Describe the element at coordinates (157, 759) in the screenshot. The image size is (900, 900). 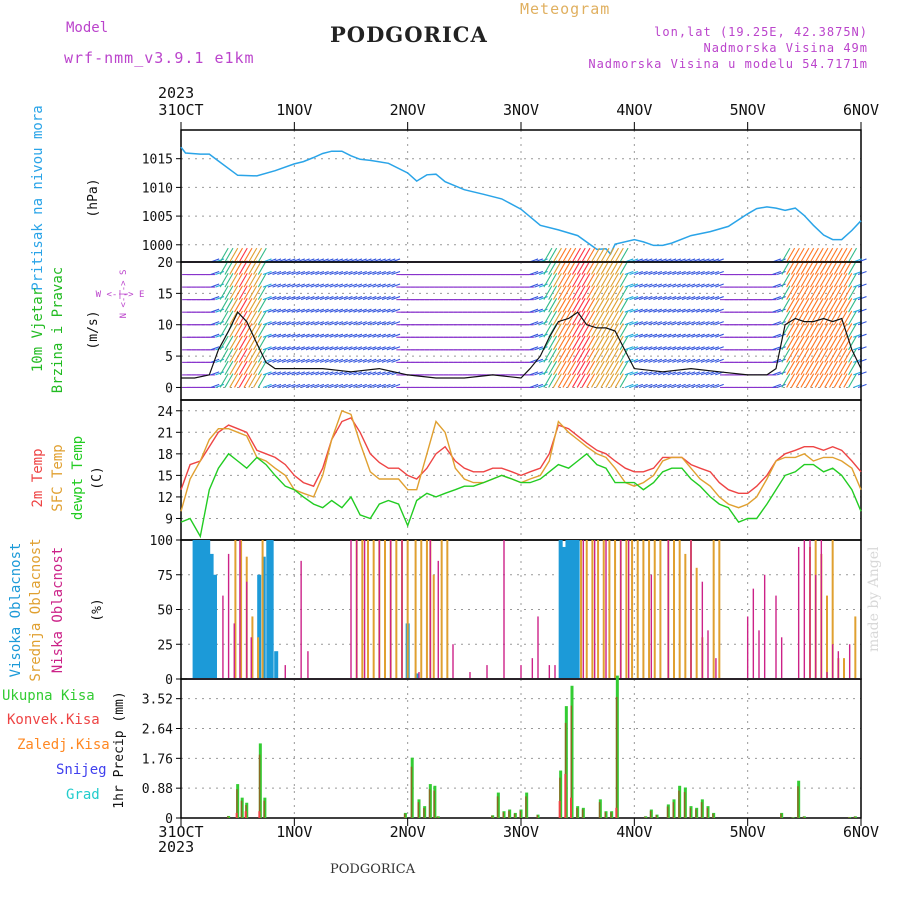
I see `y-tick-label: 1.76` at that location.